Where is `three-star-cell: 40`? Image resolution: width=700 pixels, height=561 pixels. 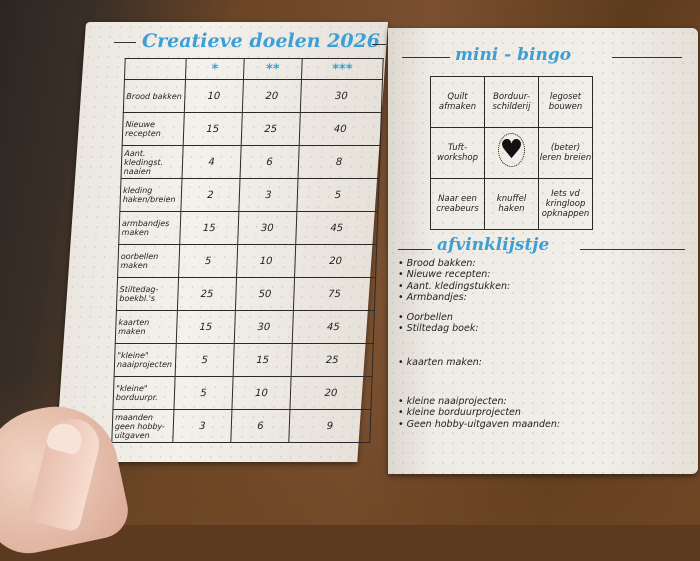
three-star-cell: 40 is located at coordinates (340, 129).